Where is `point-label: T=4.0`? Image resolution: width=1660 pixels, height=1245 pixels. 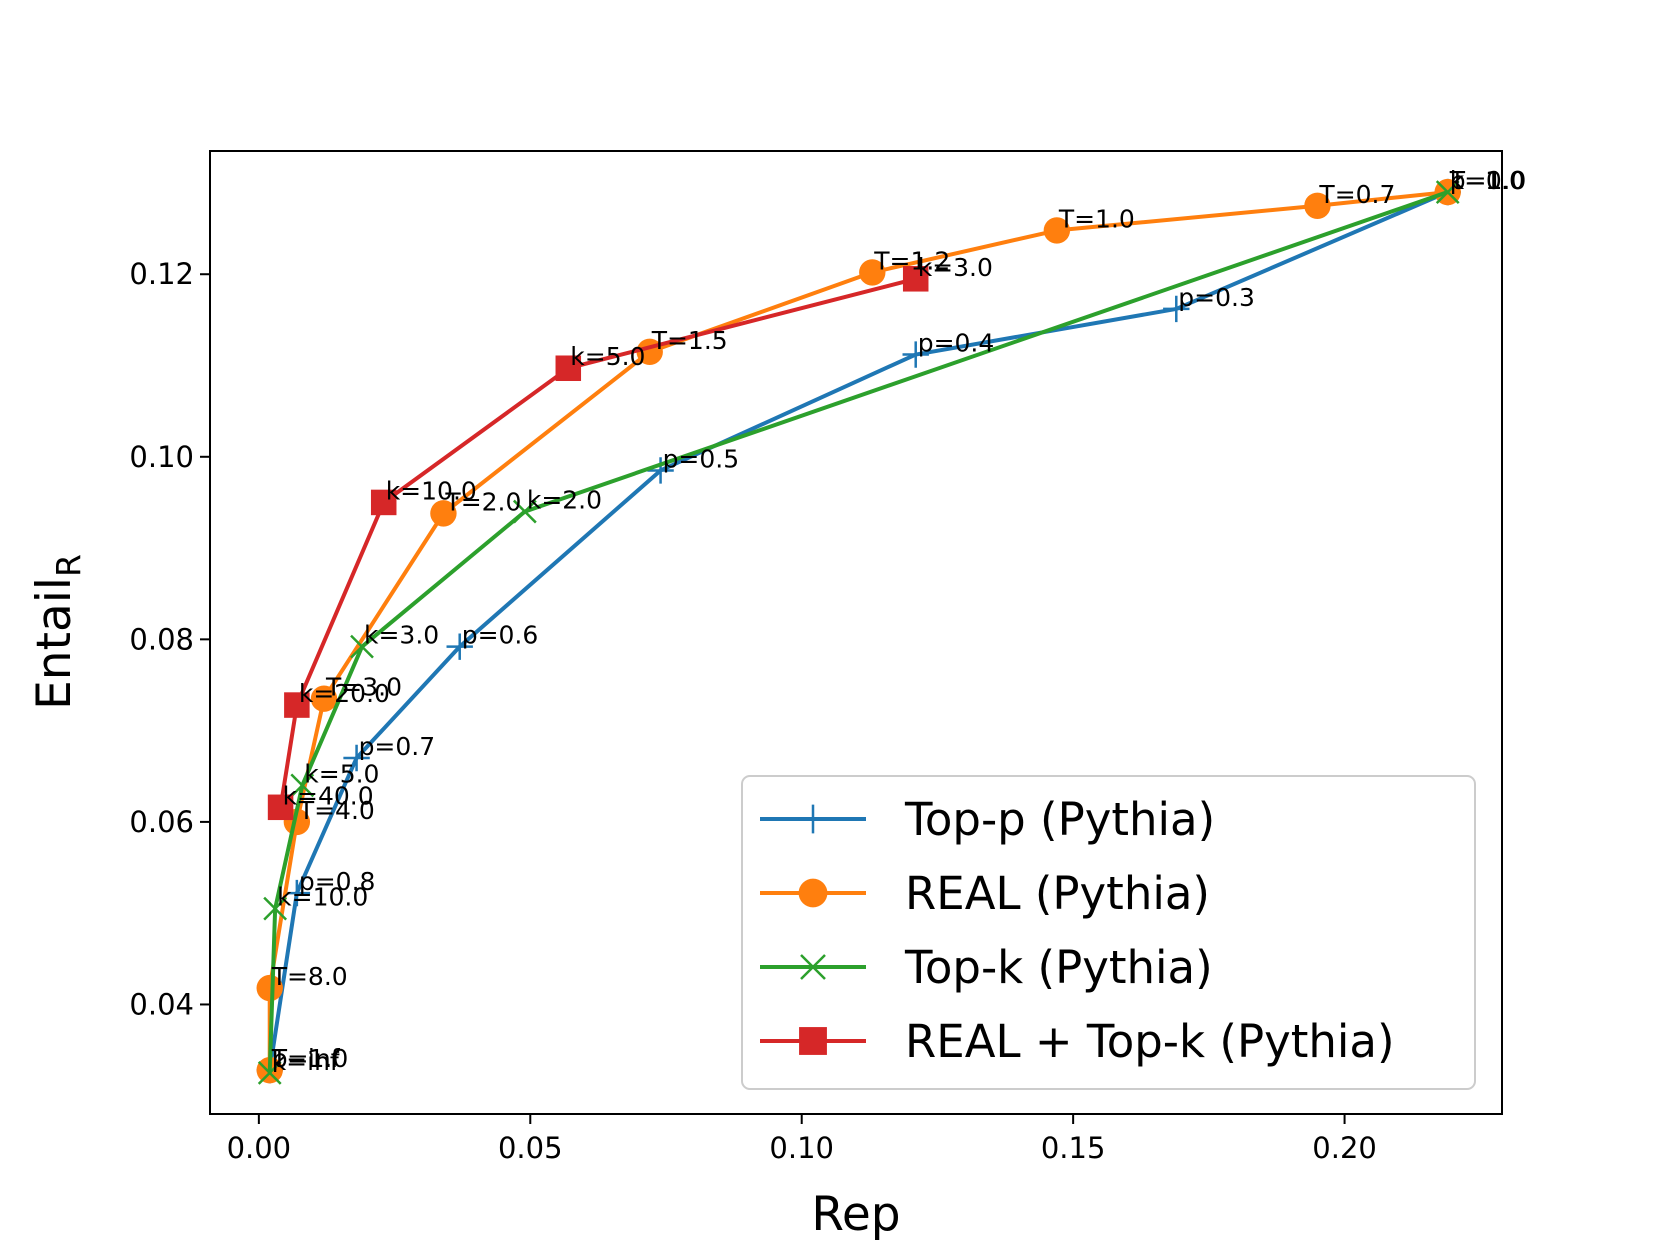
point-label: T=4.0 is located at coordinates (336, 810).